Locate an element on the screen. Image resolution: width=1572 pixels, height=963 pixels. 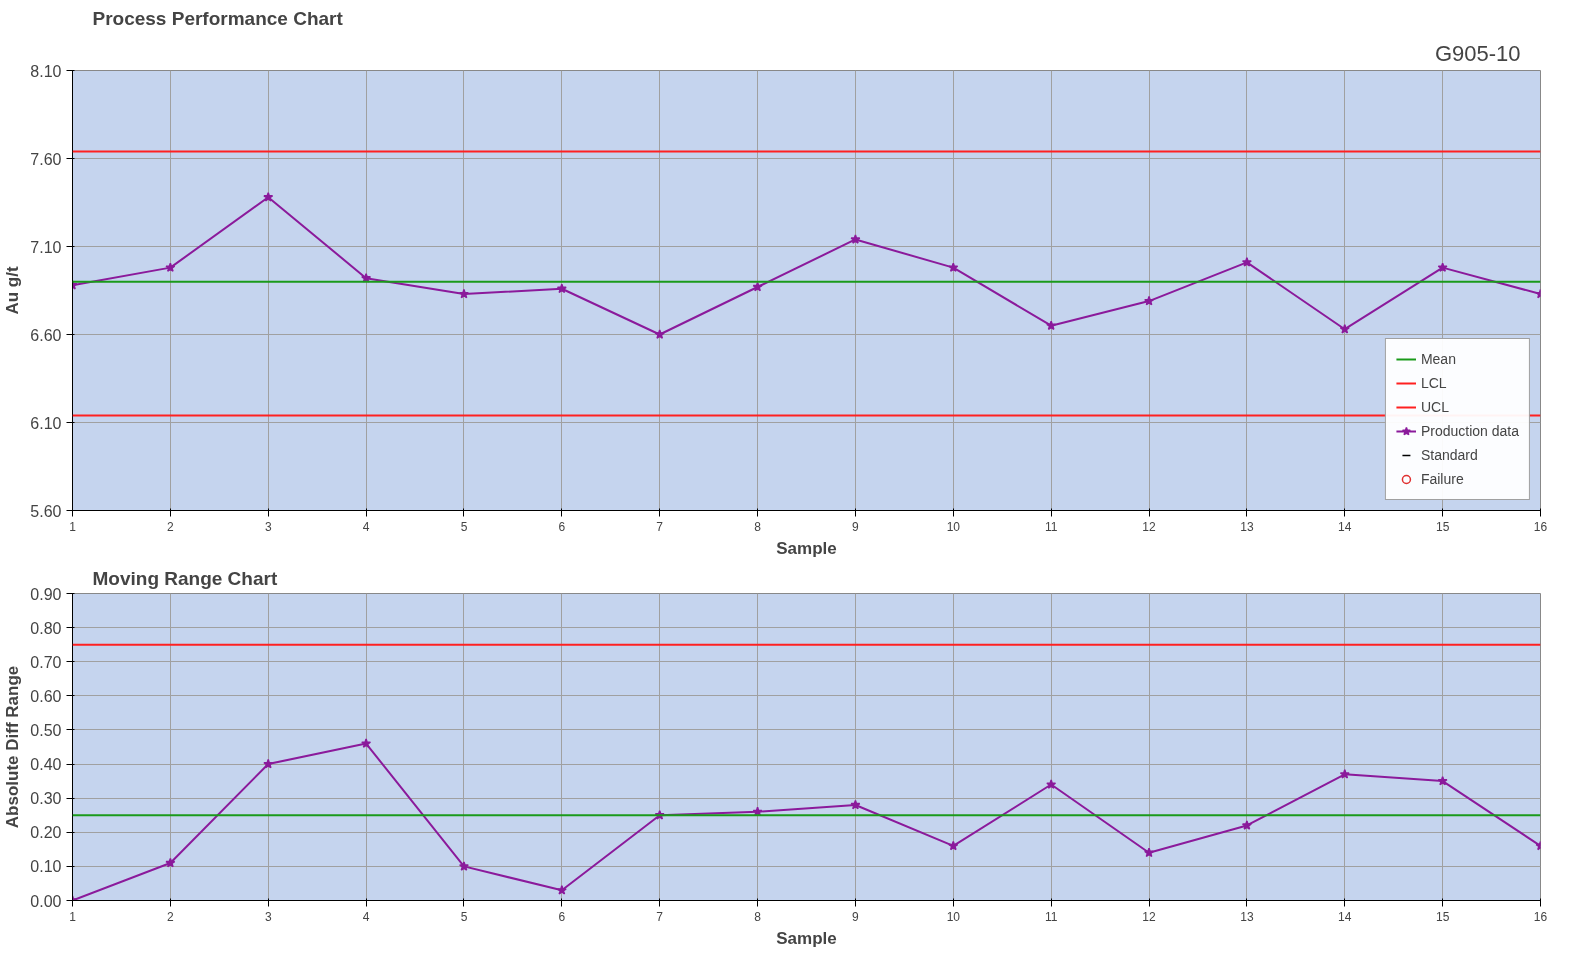
legend-label: UCL is located at coordinates (1434, 407).